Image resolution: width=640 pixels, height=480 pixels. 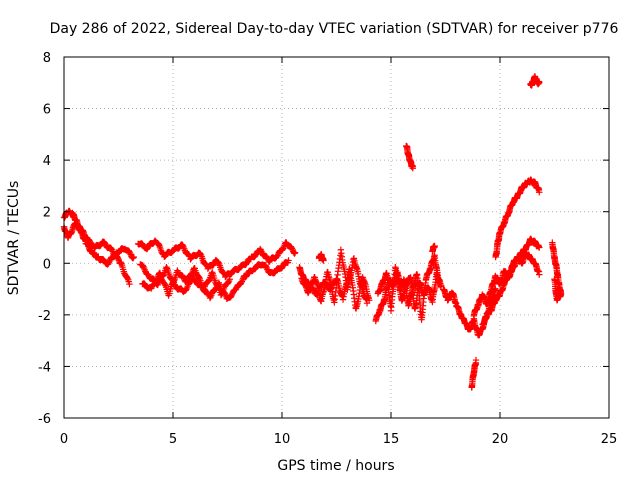 What do you see at coordinates (47, 58) in the screenshot?
I see `y-tick-label: 8` at bounding box center [47, 58].